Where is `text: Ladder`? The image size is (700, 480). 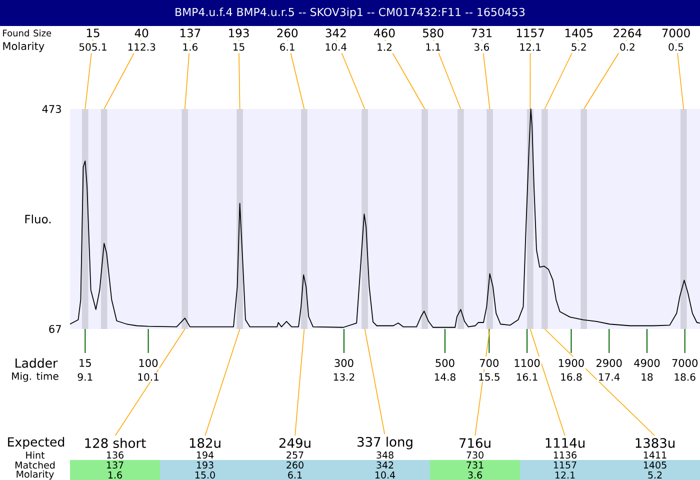
text: Ladder is located at coordinates (37, 363).